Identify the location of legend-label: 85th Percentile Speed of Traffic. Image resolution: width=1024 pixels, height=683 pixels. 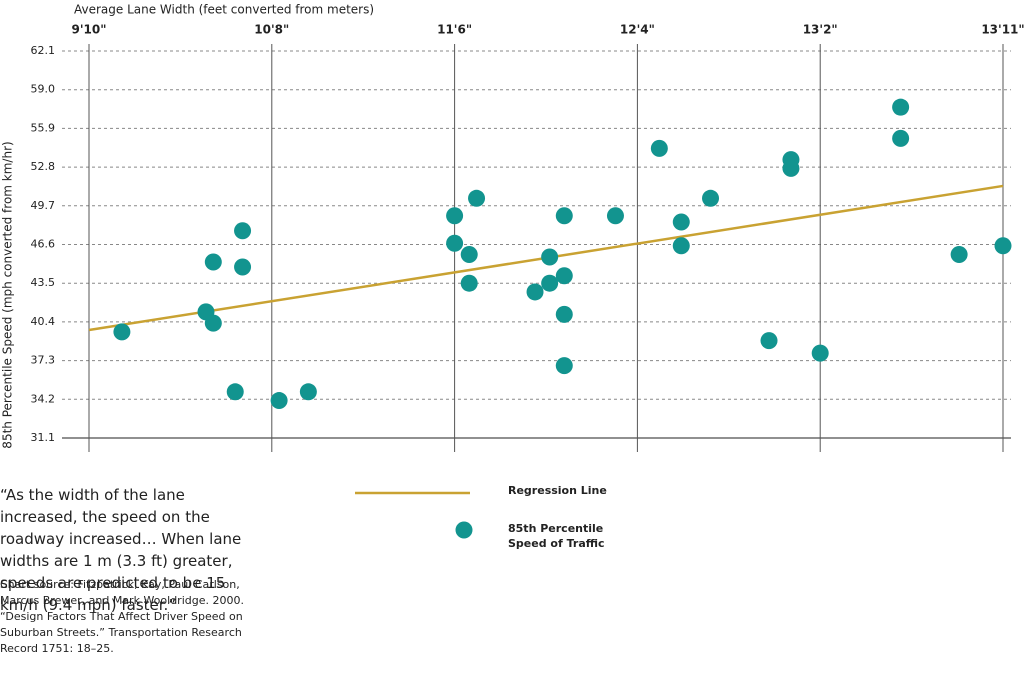
(556, 536).